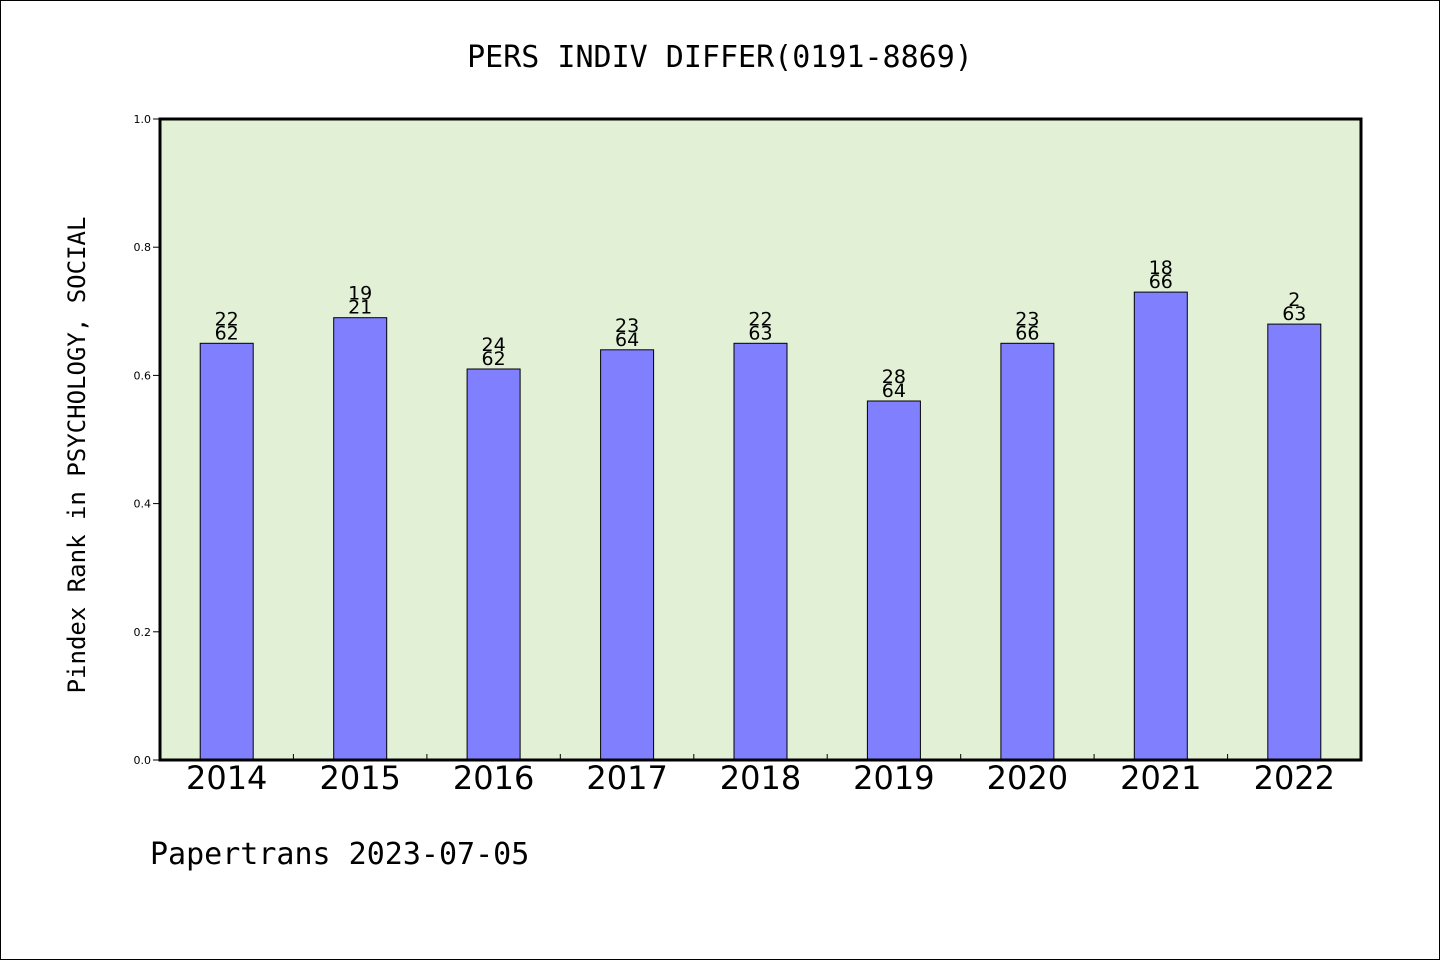 The height and width of the screenshot is (960, 1440). I want to click on x-tick-label-2020: 2020, so click(1027, 778).